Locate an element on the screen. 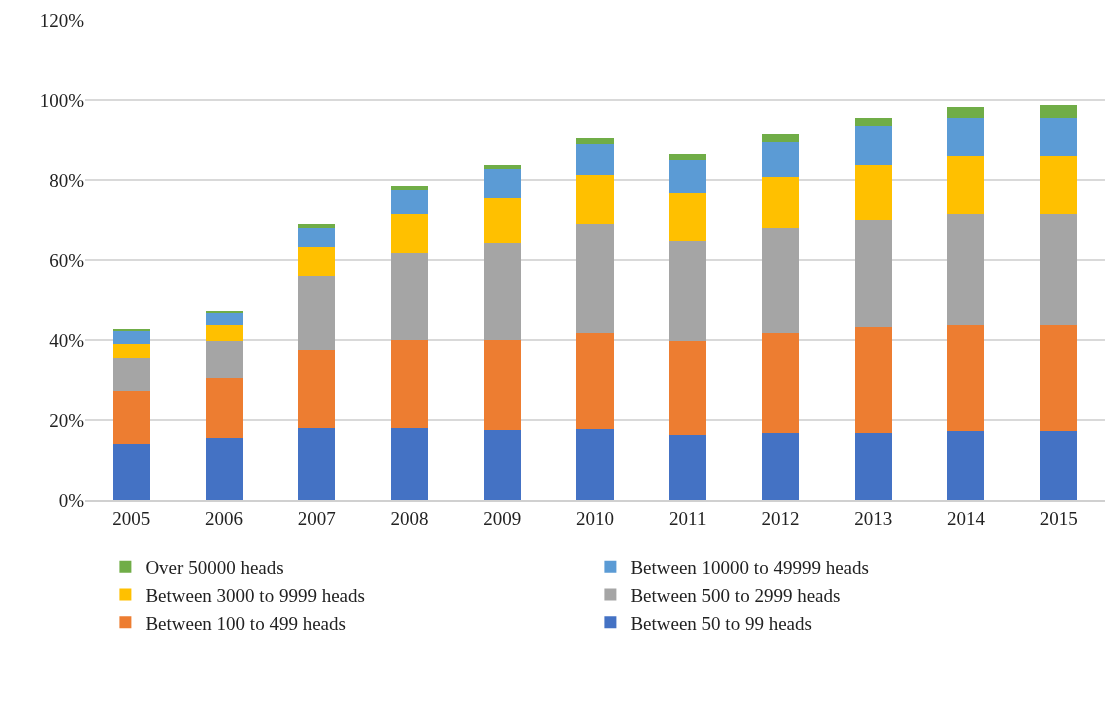  y-tick-label: 120% is located at coordinates (62, 20).